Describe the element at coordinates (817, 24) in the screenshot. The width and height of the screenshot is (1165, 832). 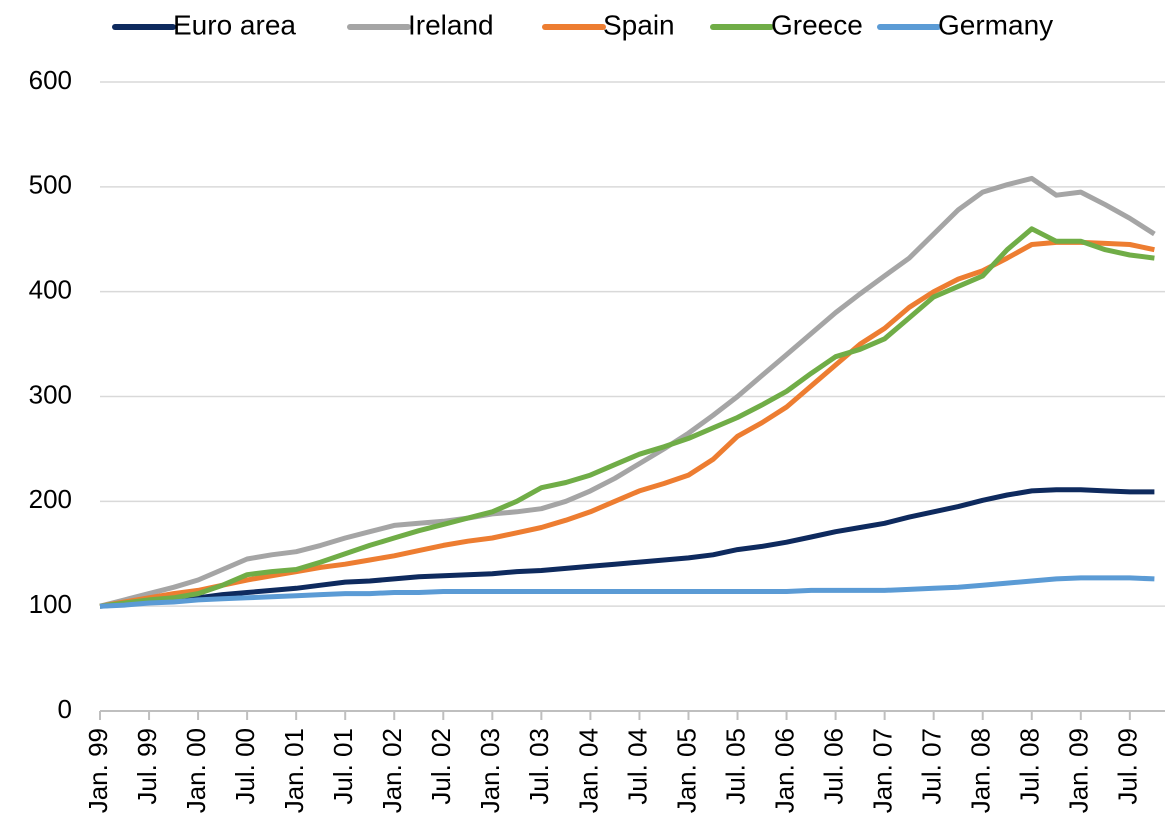
I see `legend-label: Greece` at that location.